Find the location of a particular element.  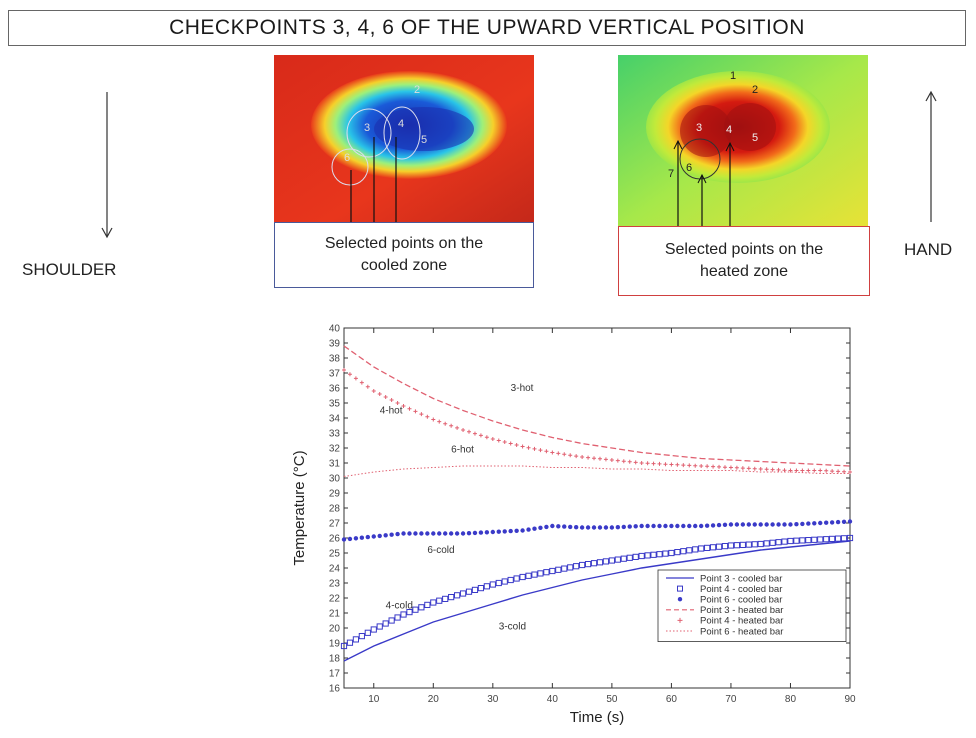

y-tick-label: 38 is located at coordinates (335, 359).